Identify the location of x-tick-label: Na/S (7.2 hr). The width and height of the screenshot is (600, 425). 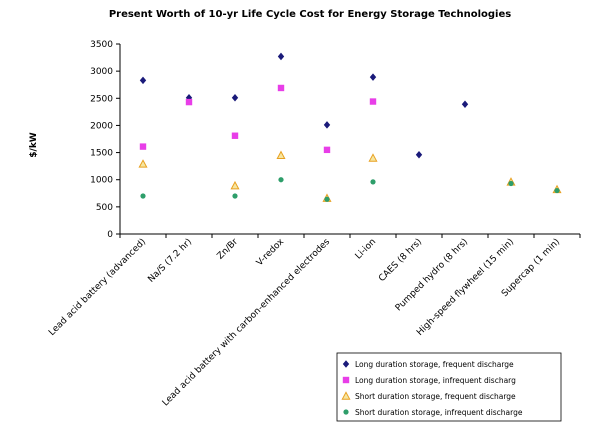
(170, 261).